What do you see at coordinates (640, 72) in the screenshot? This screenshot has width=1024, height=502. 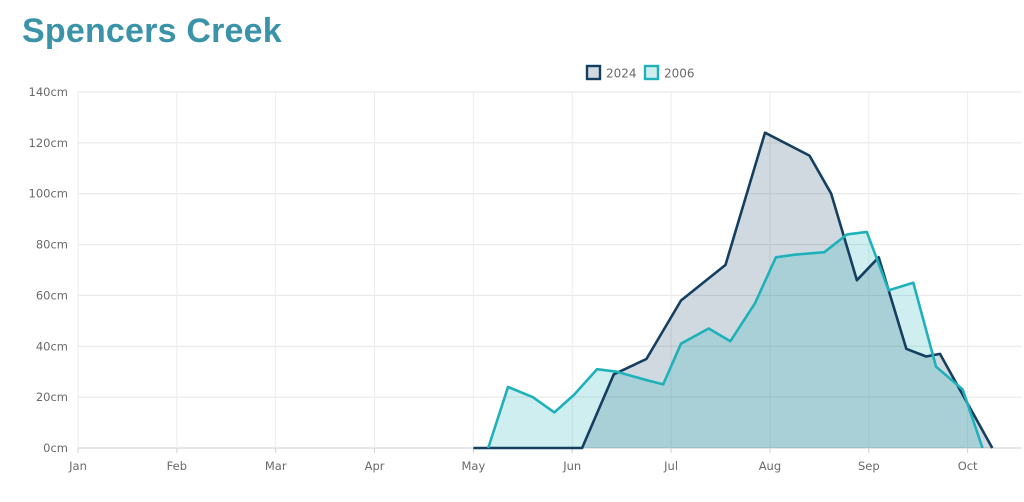 I see `legend: 2024 2006` at bounding box center [640, 72].